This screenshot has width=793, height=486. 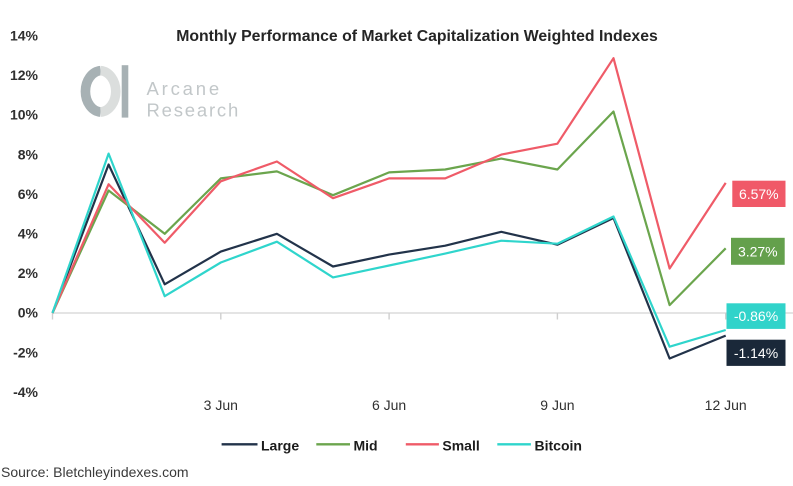 I want to click on svg-text: 8%, so click(x=28, y=154).